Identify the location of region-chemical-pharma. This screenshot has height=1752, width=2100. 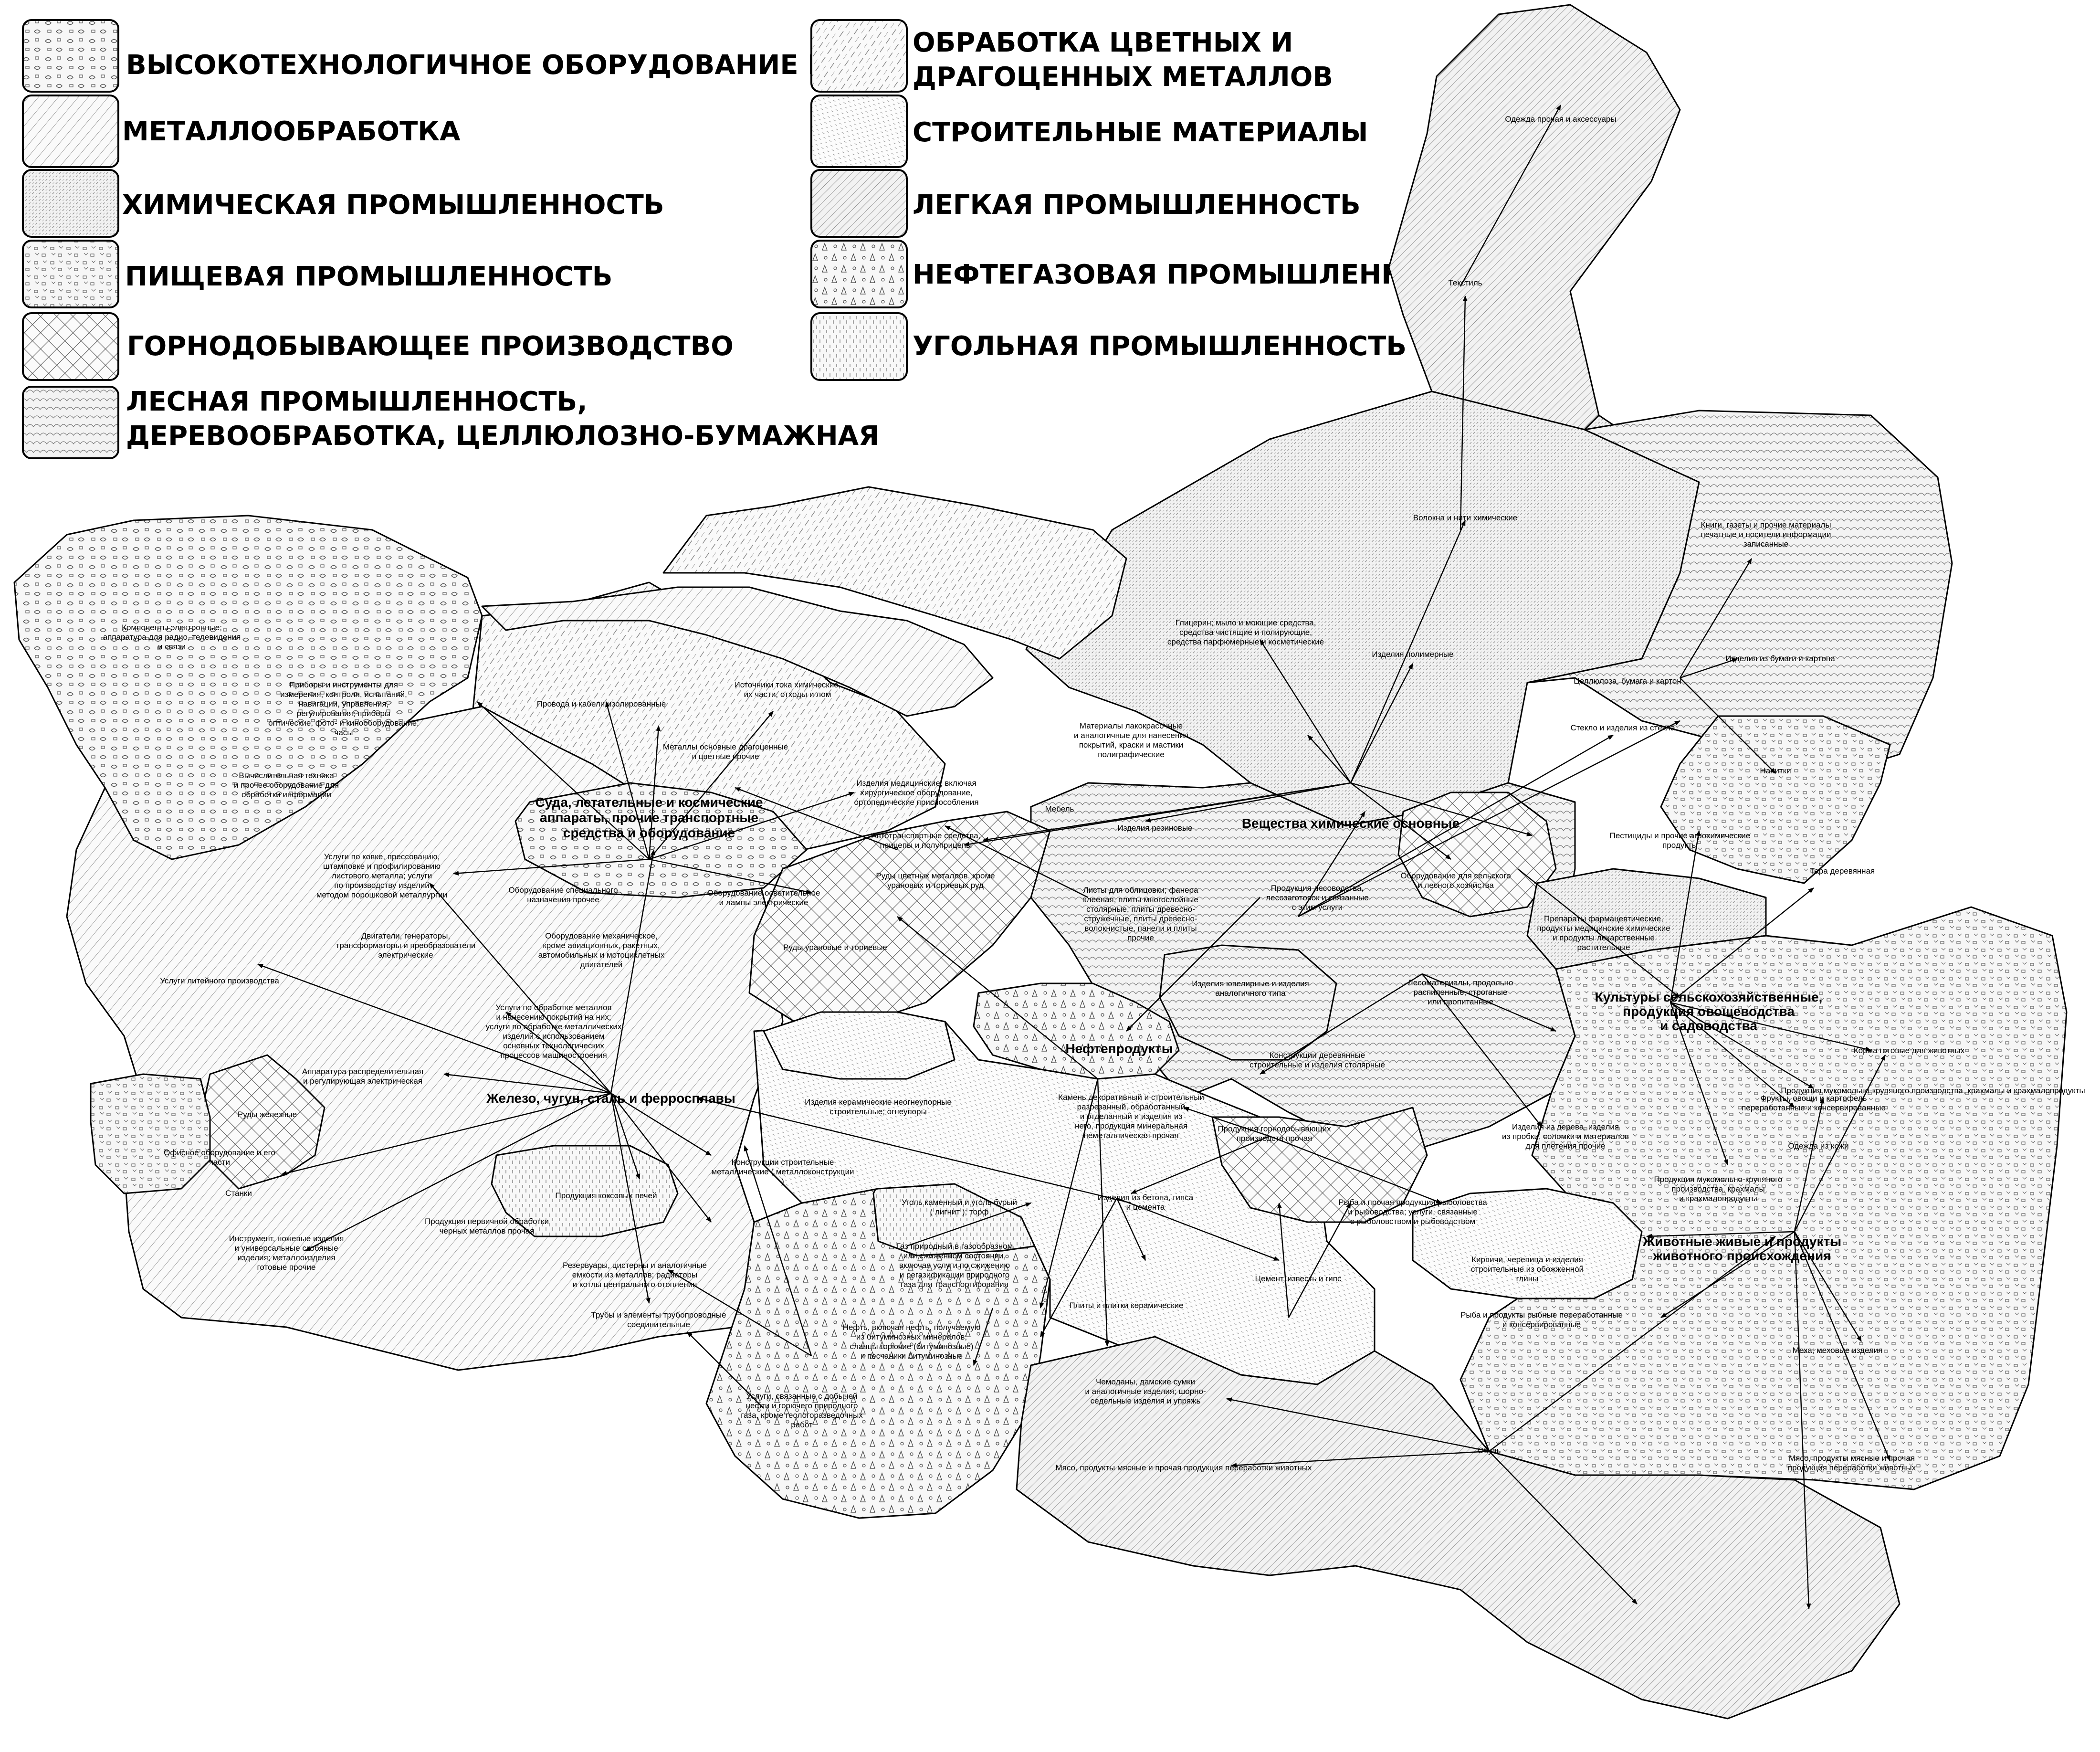
(1646, 919).